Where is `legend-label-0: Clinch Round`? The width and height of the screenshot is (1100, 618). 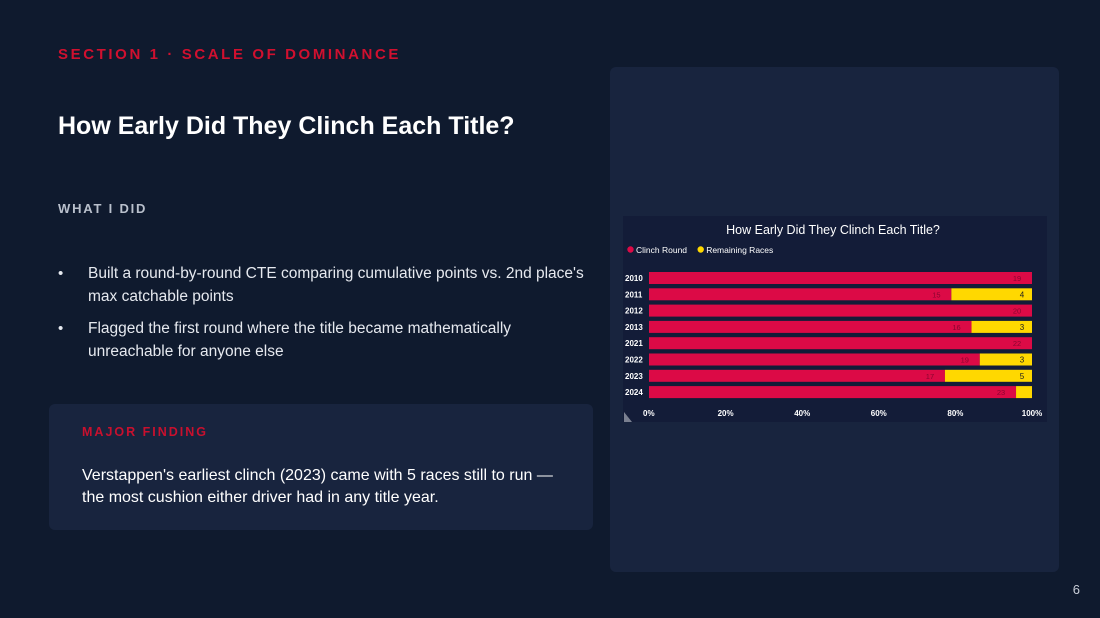
legend-label-0: Clinch Round is located at coordinates (661, 250).